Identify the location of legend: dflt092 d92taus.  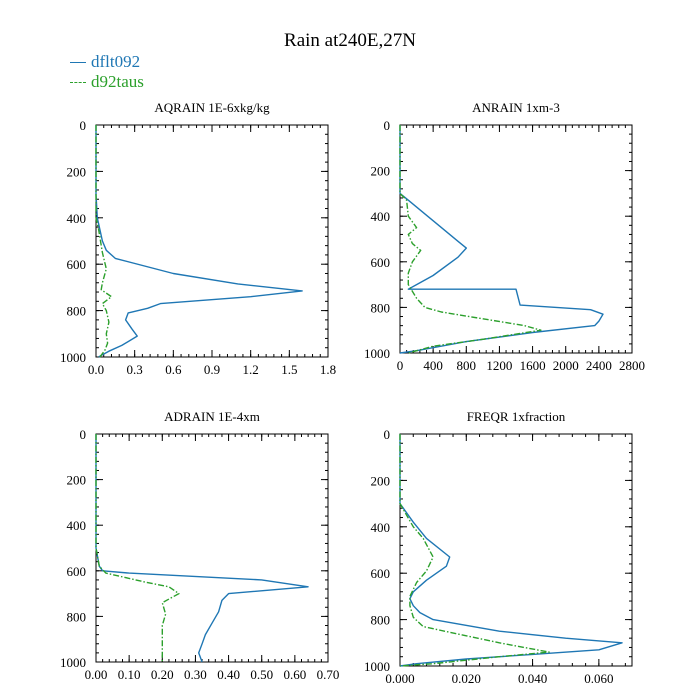
(107, 72).